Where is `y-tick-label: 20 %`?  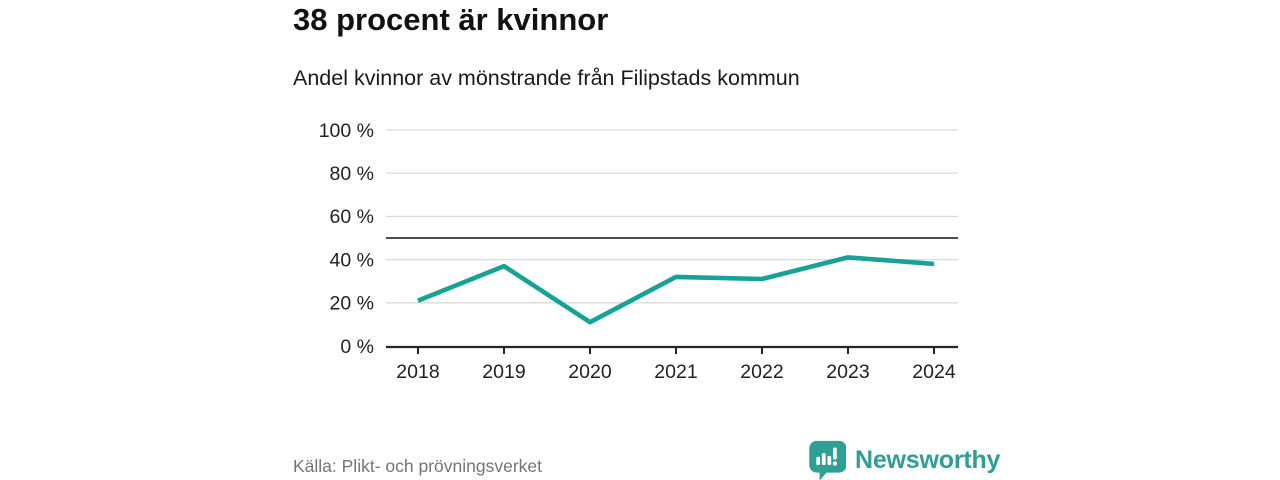
y-tick-label: 20 % is located at coordinates (352, 304).